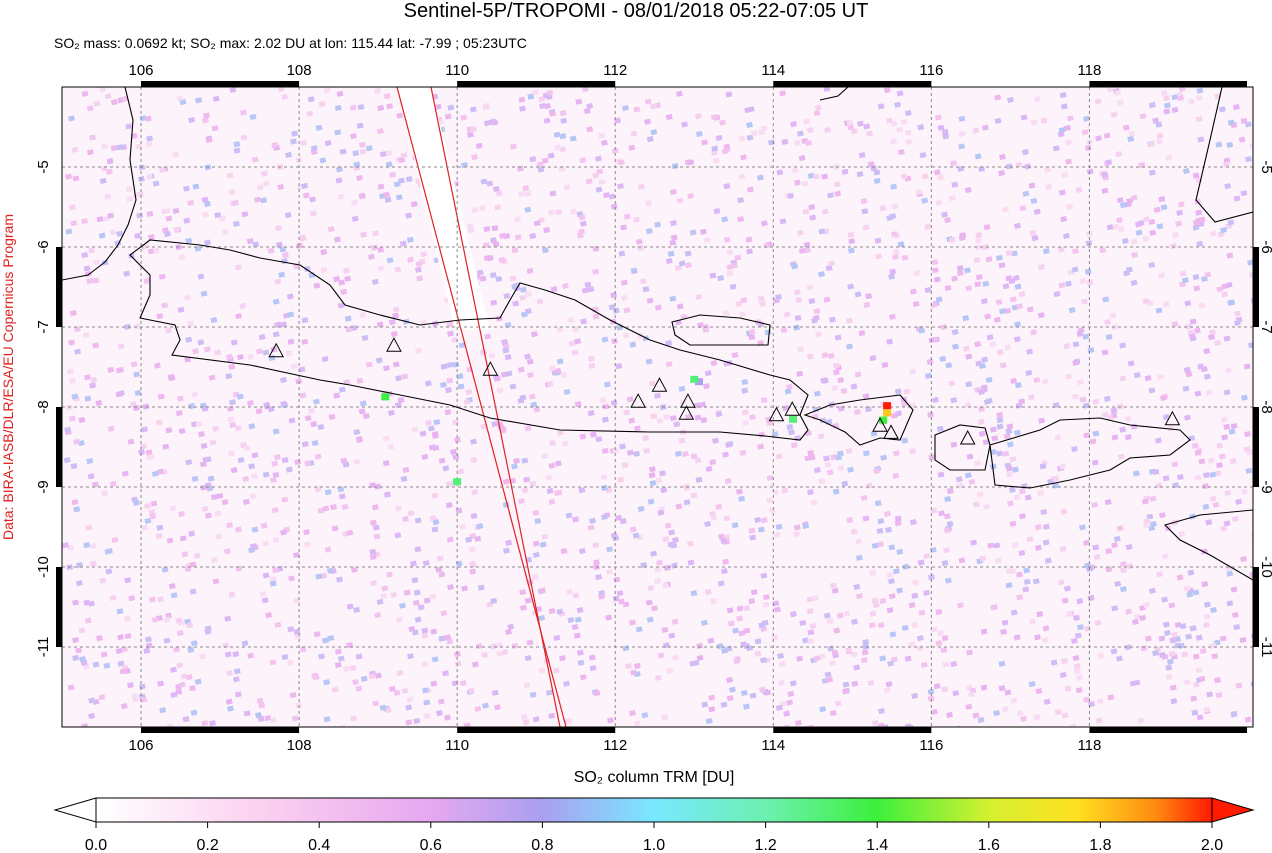 The image size is (1272, 853). Describe the element at coordinates (59, 287) in the screenshot. I see `frame-bar` at that location.